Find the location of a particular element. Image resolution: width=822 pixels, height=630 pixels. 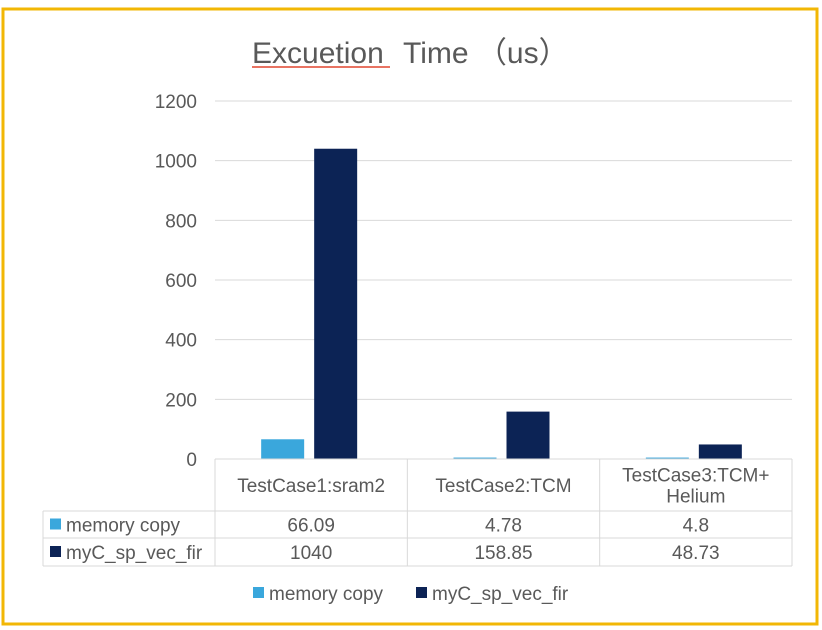

category-label: TestCase3:TCM+ is located at coordinates (695, 476).